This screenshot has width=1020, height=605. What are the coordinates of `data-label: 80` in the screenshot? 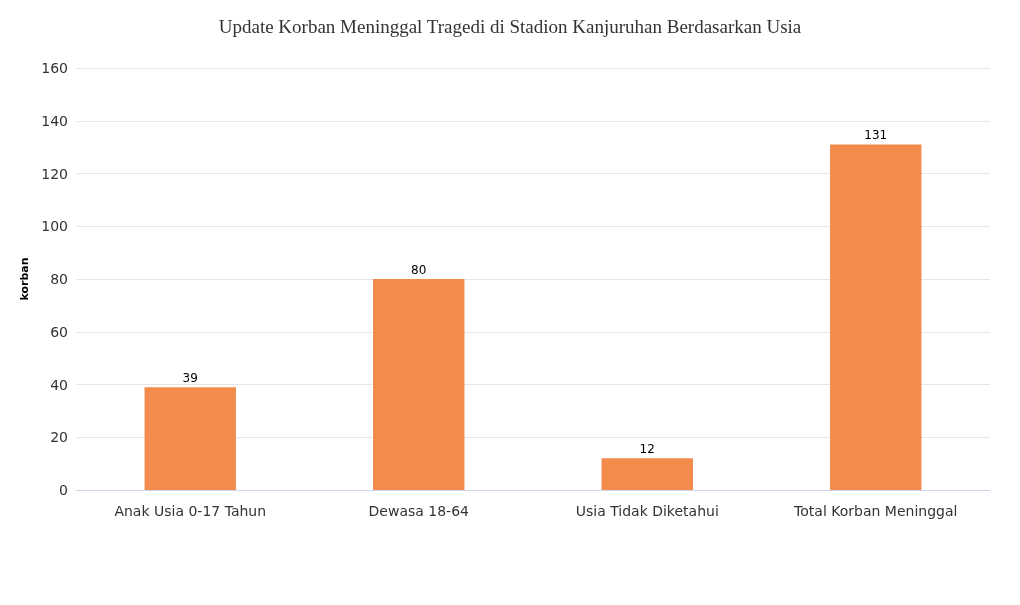 It's located at (419, 270).